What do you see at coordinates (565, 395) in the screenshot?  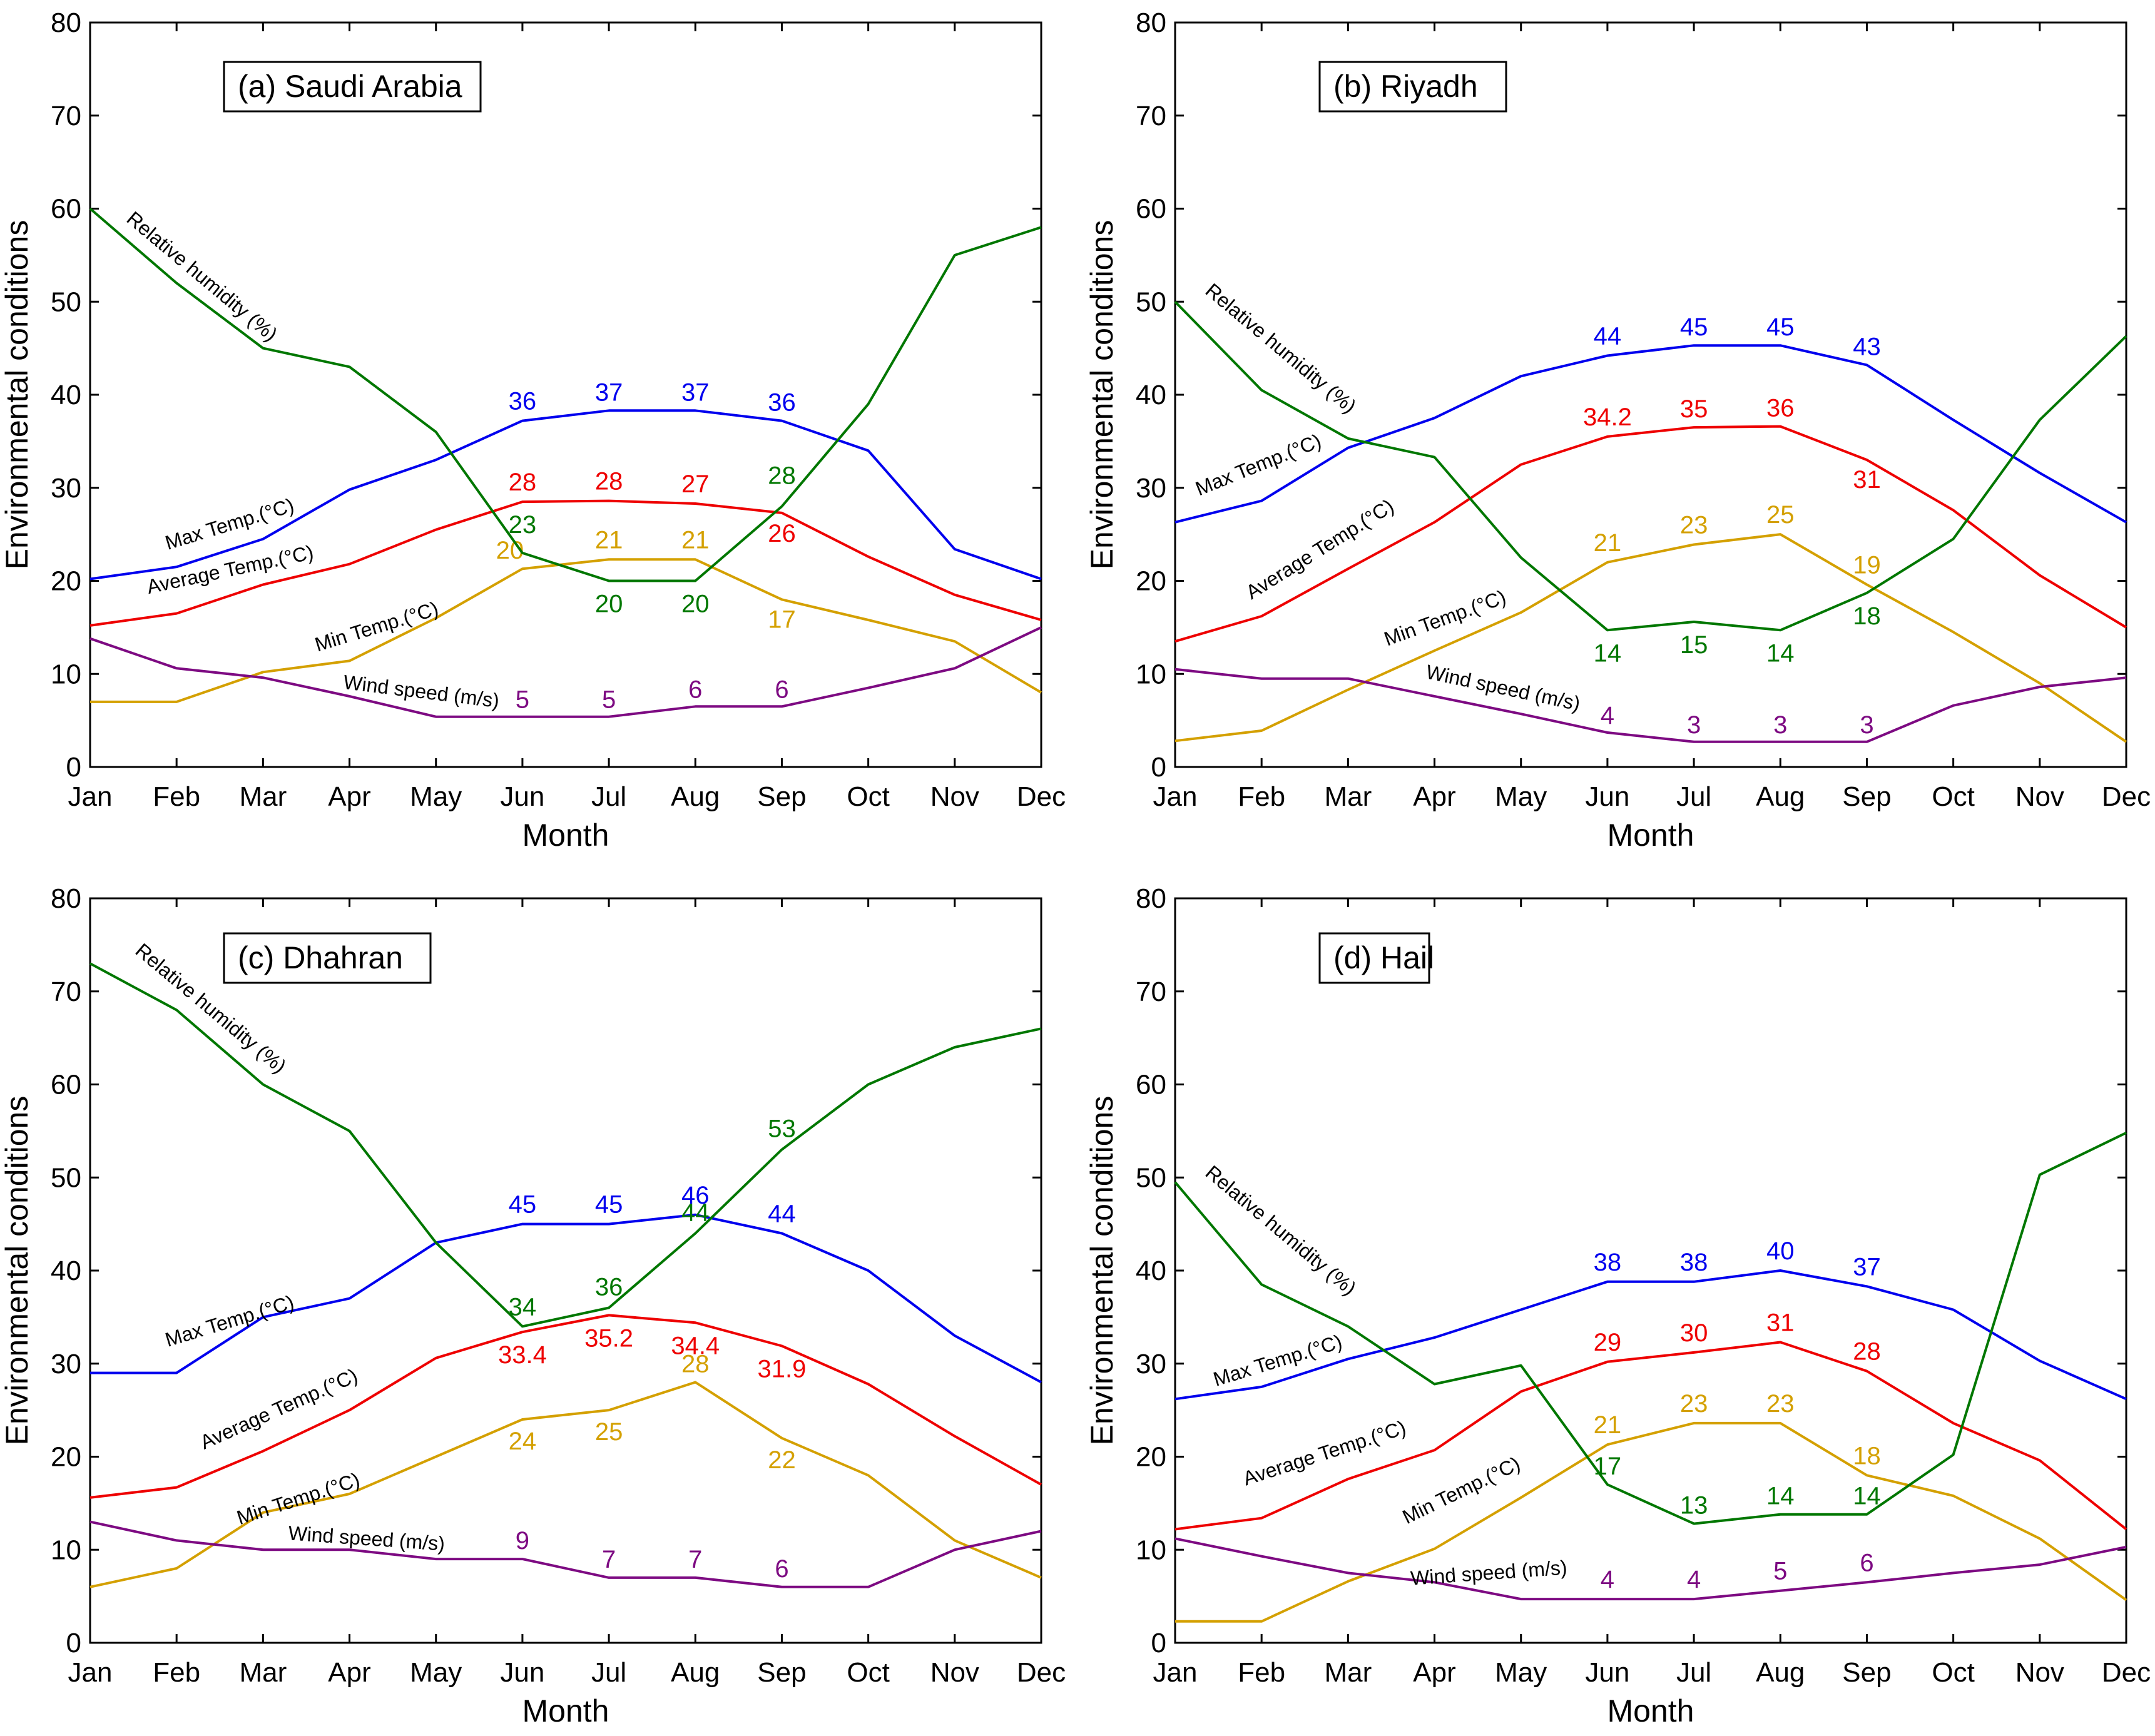 I see `series-line-rh` at bounding box center [565, 395].